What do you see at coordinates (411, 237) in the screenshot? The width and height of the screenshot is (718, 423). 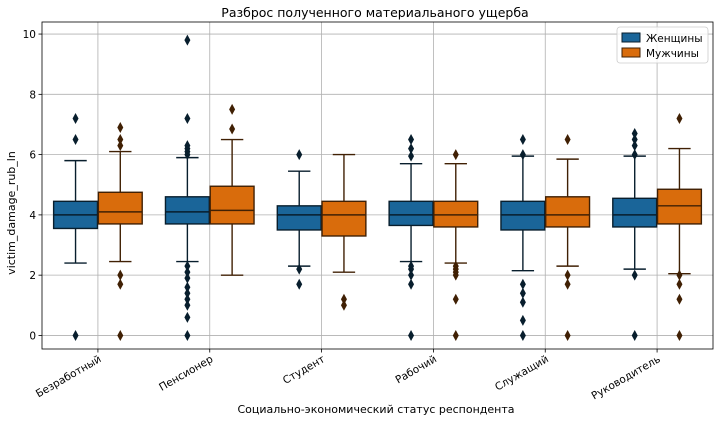 I see `box-Женщины-Рабочий` at bounding box center [411, 237].